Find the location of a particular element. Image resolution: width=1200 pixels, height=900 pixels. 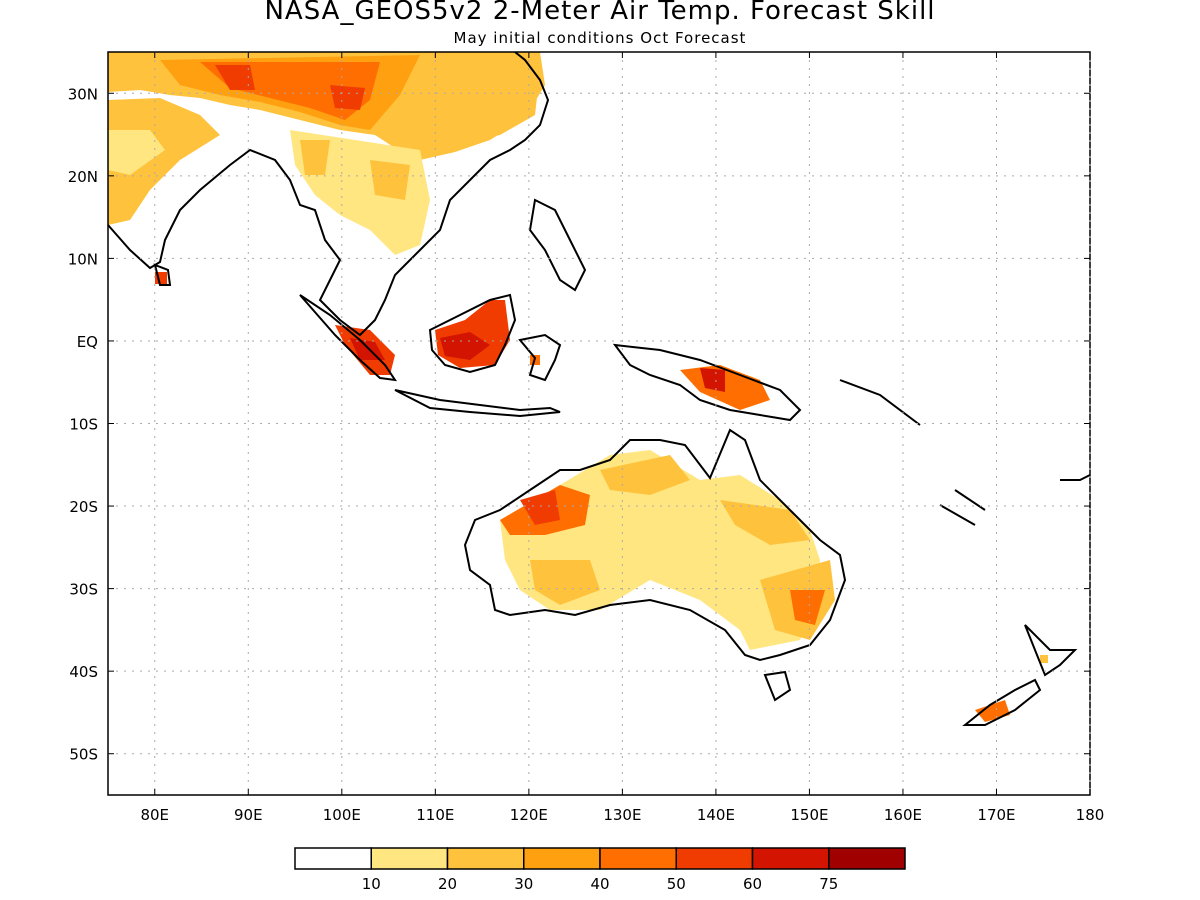

lon-label: 160E is located at coordinates (903, 815).